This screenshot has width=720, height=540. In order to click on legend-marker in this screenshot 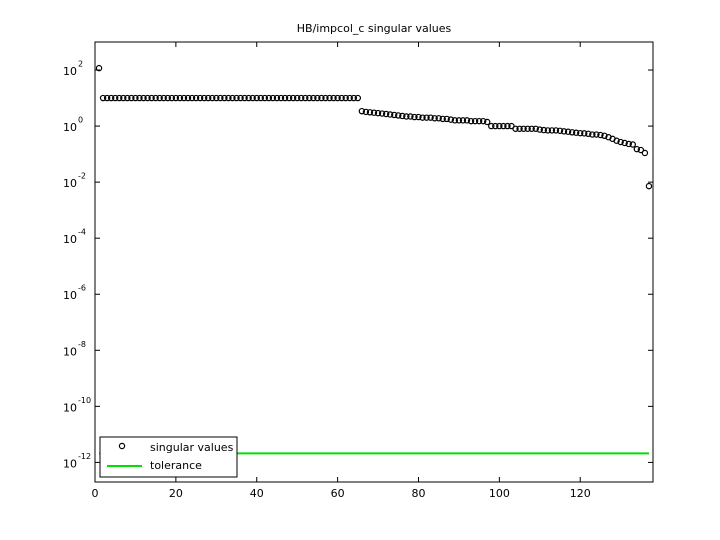, I will do `click(122, 446)`.